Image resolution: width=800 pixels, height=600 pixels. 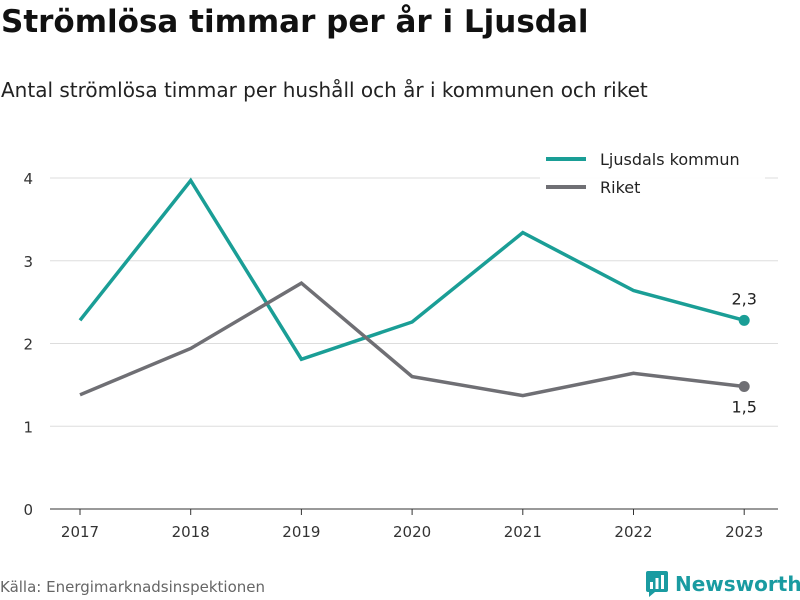 I want to click on source-note: Källa: Energimarknadsinspektionen, so click(x=133, y=587).